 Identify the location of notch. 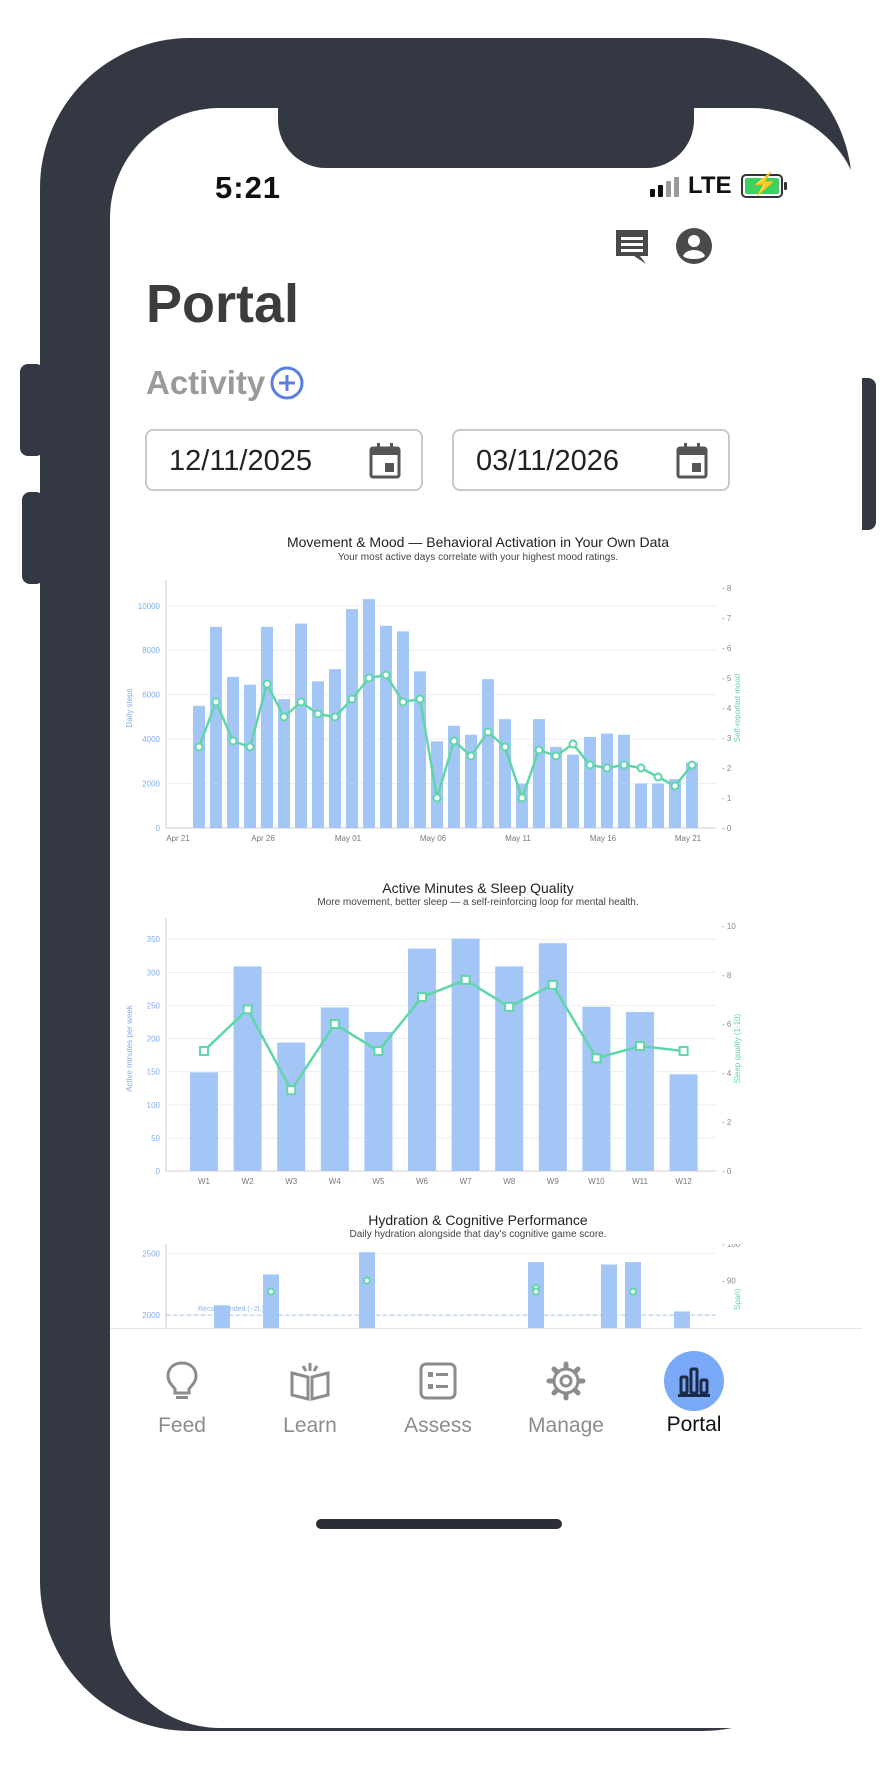
(486, 138).